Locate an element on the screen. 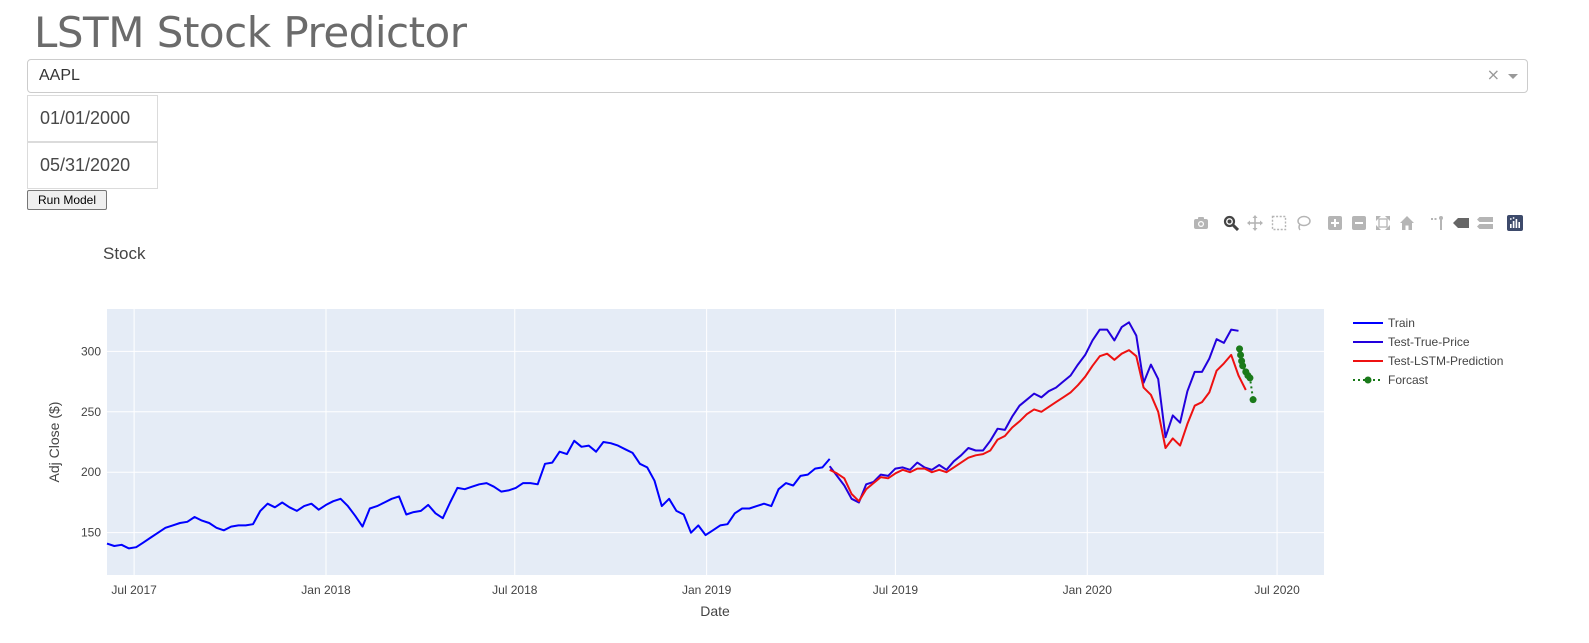  x-tick-label: Jan 2019 is located at coordinates (707, 590).